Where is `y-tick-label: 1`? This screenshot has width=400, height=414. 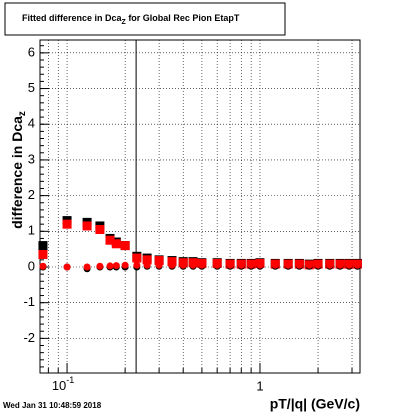
y-tick-label: 1 is located at coordinates (31, 230).